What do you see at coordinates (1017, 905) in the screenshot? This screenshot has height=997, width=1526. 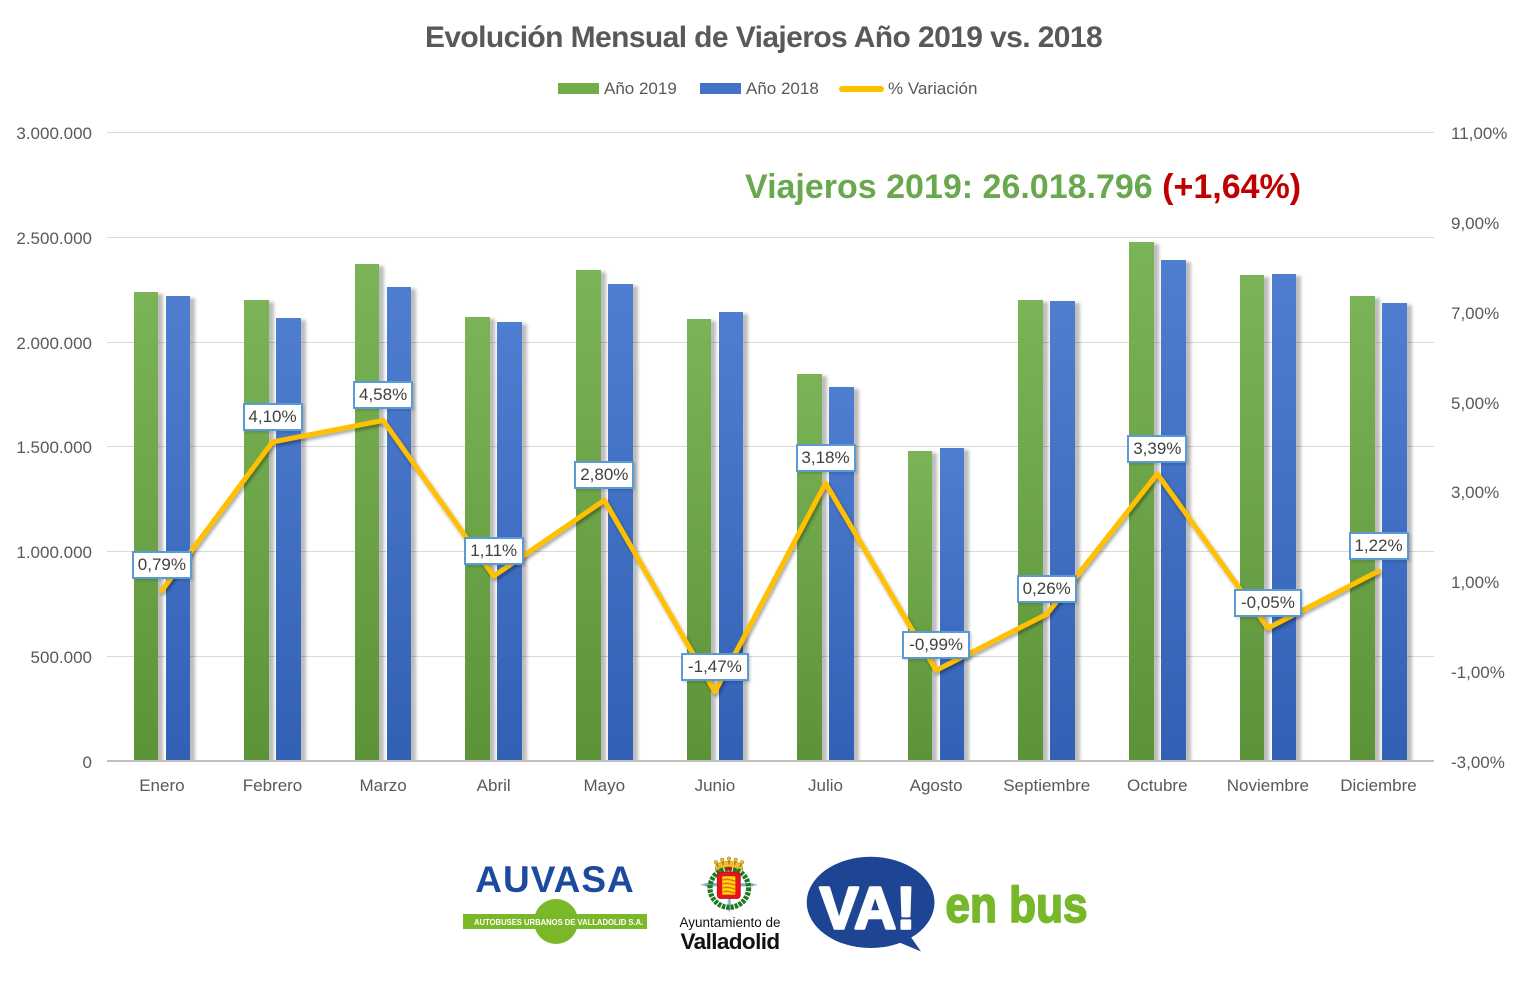 I see `svg-text: en bus` at bounding box center [1017, 905].